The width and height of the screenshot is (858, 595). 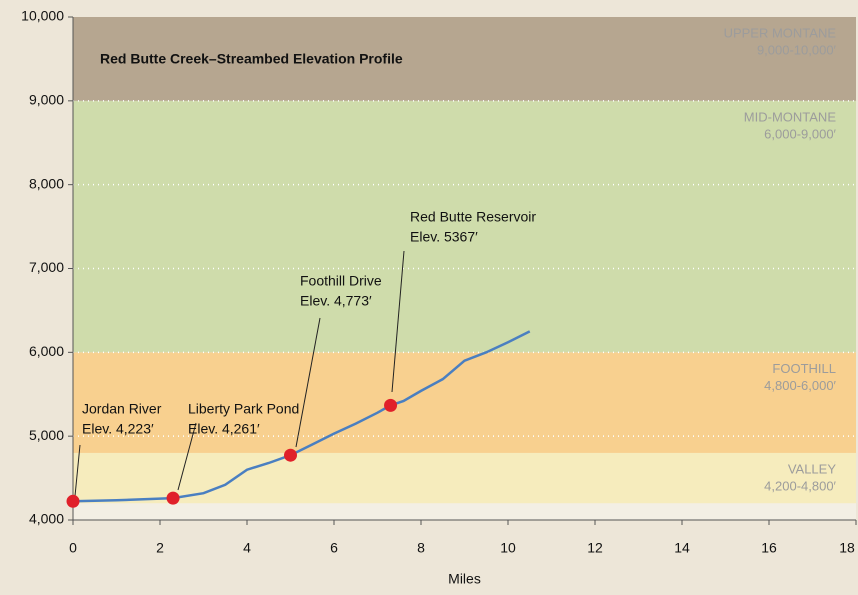 I want to click on zone-name: UPPER MONTANE, so click(x=780, y=32).